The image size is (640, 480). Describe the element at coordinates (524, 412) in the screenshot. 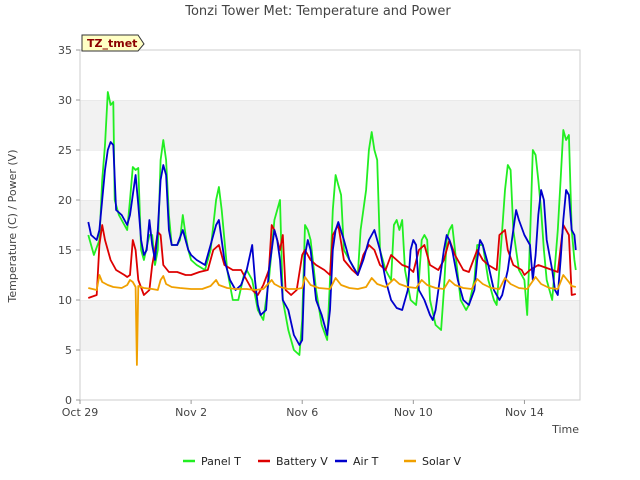

I see `x-tick-label: Nov 14` at that location.